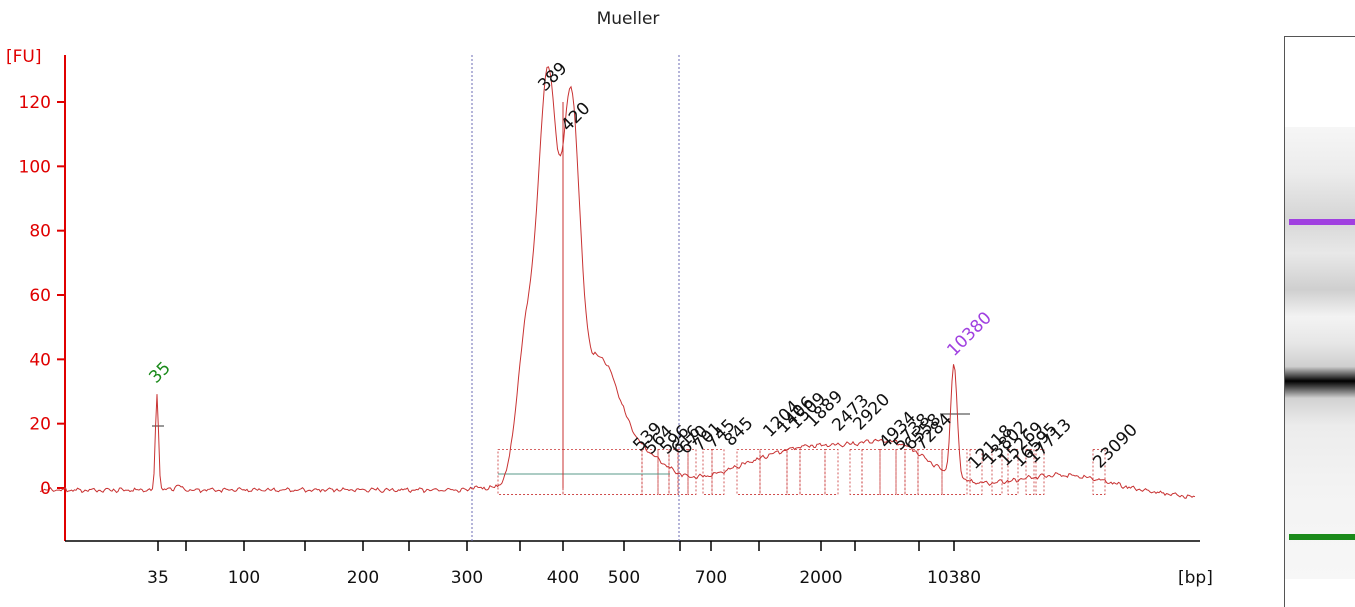 The width and height of the screenshot is (1355, 607). What do you see at coordinates (159, 372) in the screenshot?
I see `marker-label: 35` at bounding box center [159, 372].